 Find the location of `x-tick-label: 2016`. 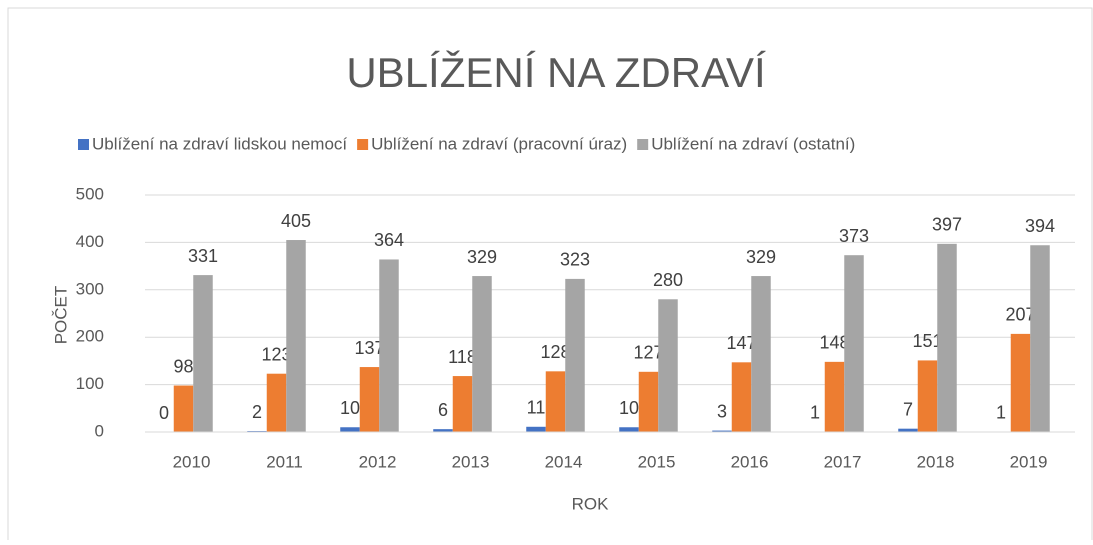

x-tick-label: 2016 is located at coordinates (750, 461).